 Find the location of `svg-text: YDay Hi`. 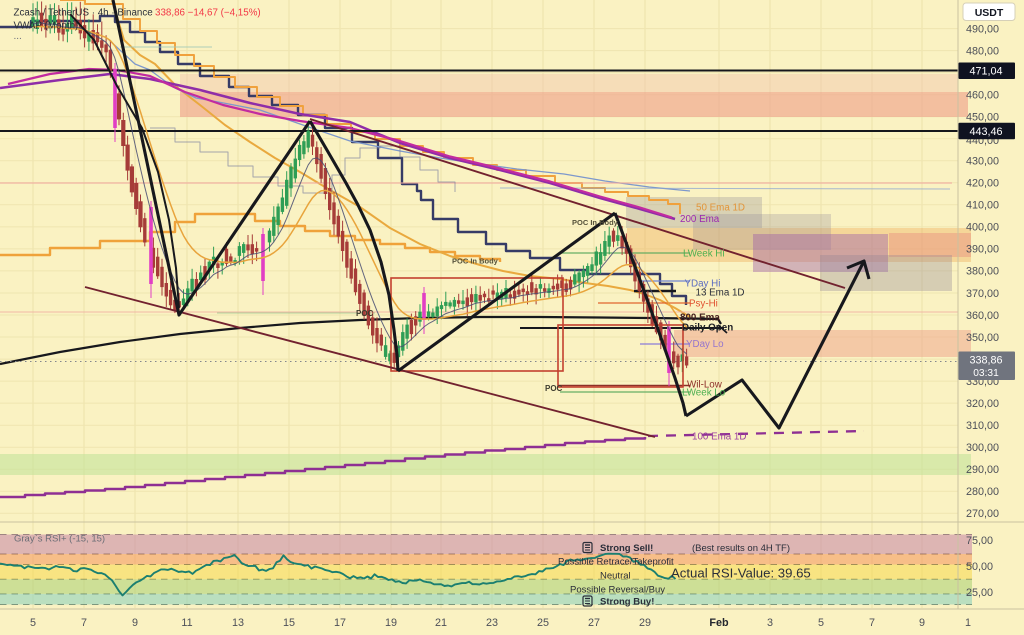

svg-text: YDay Hi is located at coordinates (703, 284).